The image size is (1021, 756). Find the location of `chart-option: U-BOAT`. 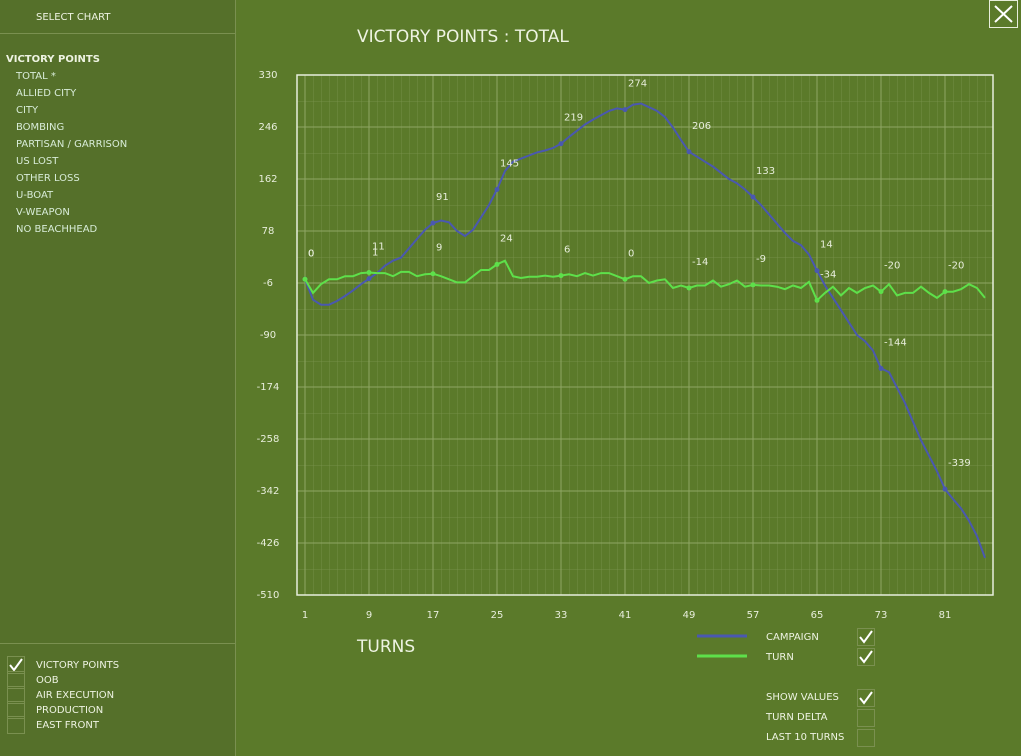

chart-option: U-BOAT is located at coordinates (35, 195).